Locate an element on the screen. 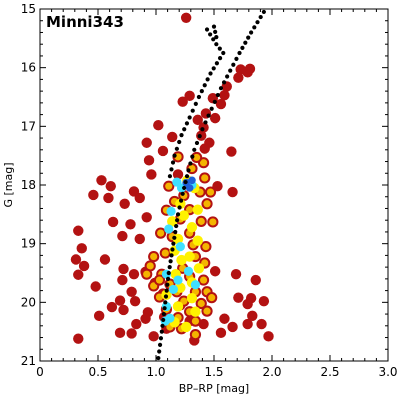 This screenshot has width=400, height=400. x-tick-label: 0.5 is located at coordinates (97, 372).